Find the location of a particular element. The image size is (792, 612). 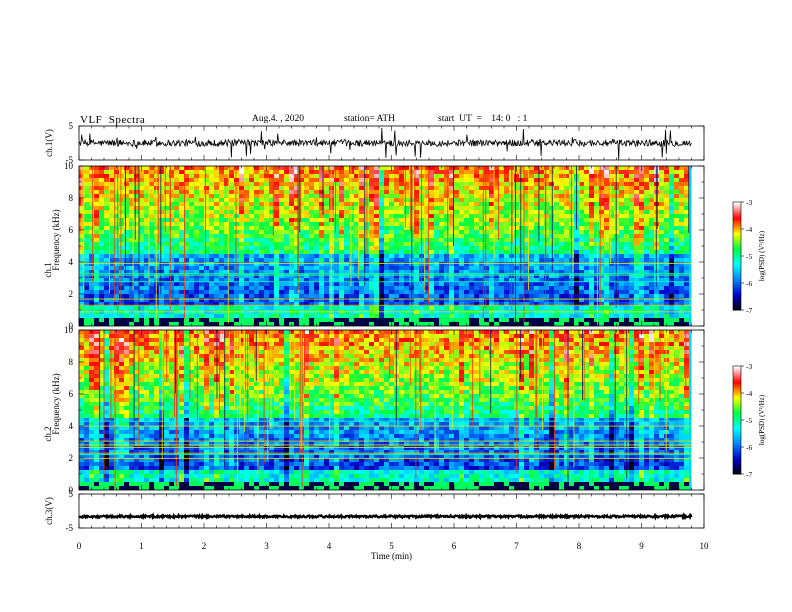

sferic-streak is located at coordinates (298, 228).